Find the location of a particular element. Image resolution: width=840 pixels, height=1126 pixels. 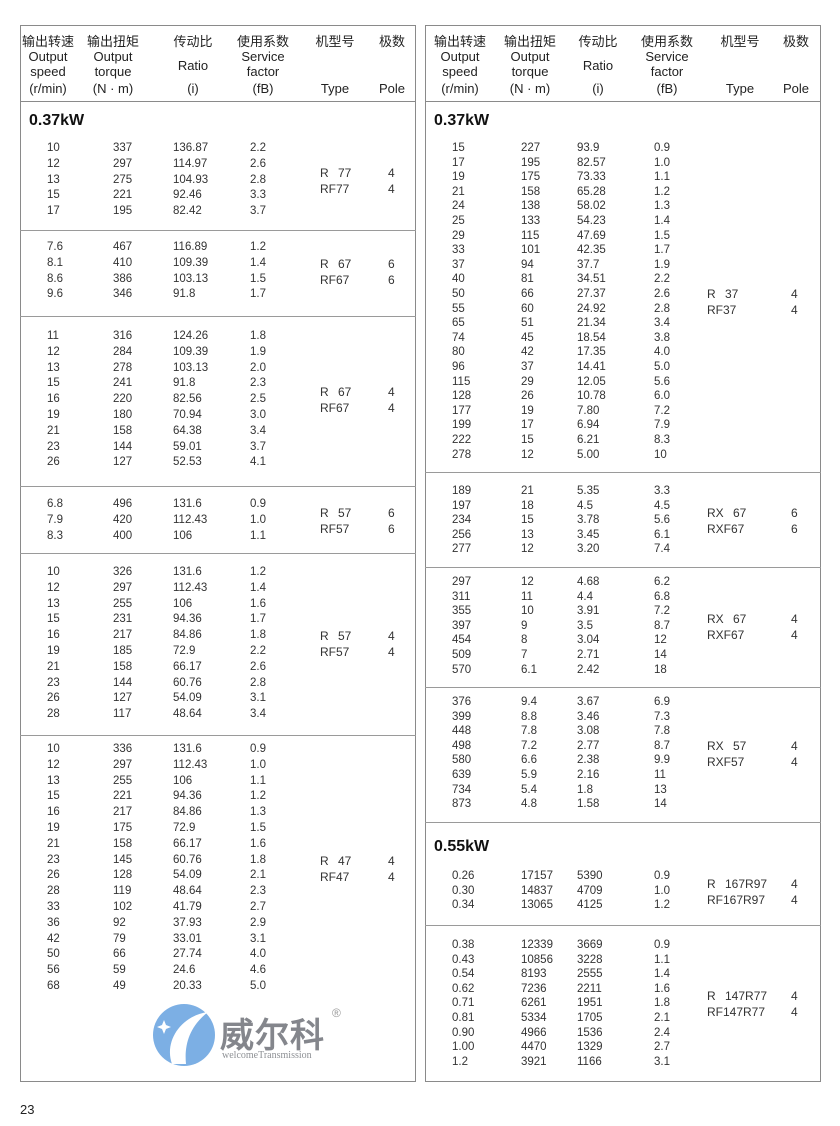

service-factor-cell: 8.7 is located at coordinates (662, 745).